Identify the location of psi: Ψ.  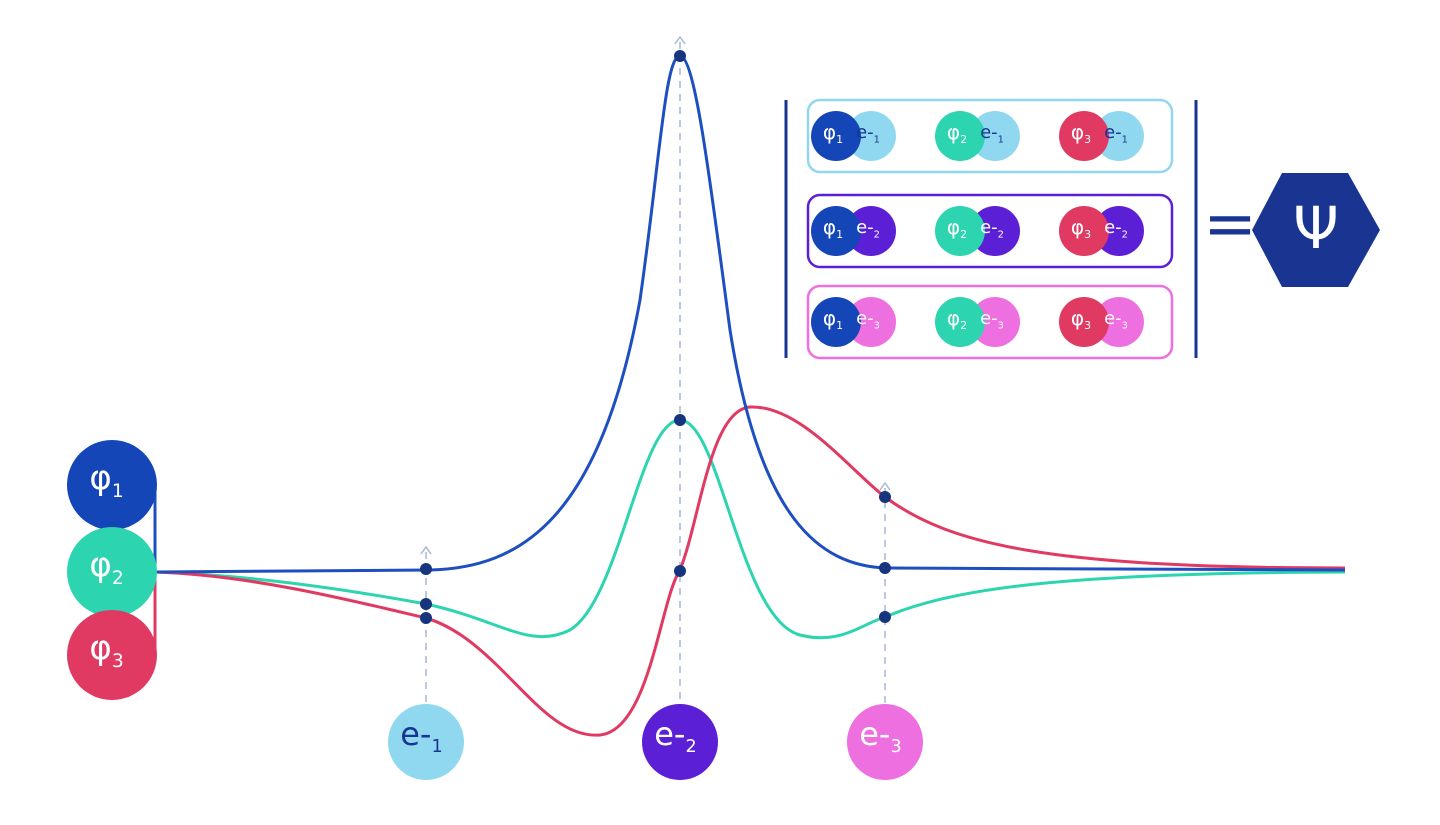
(1316, 228).